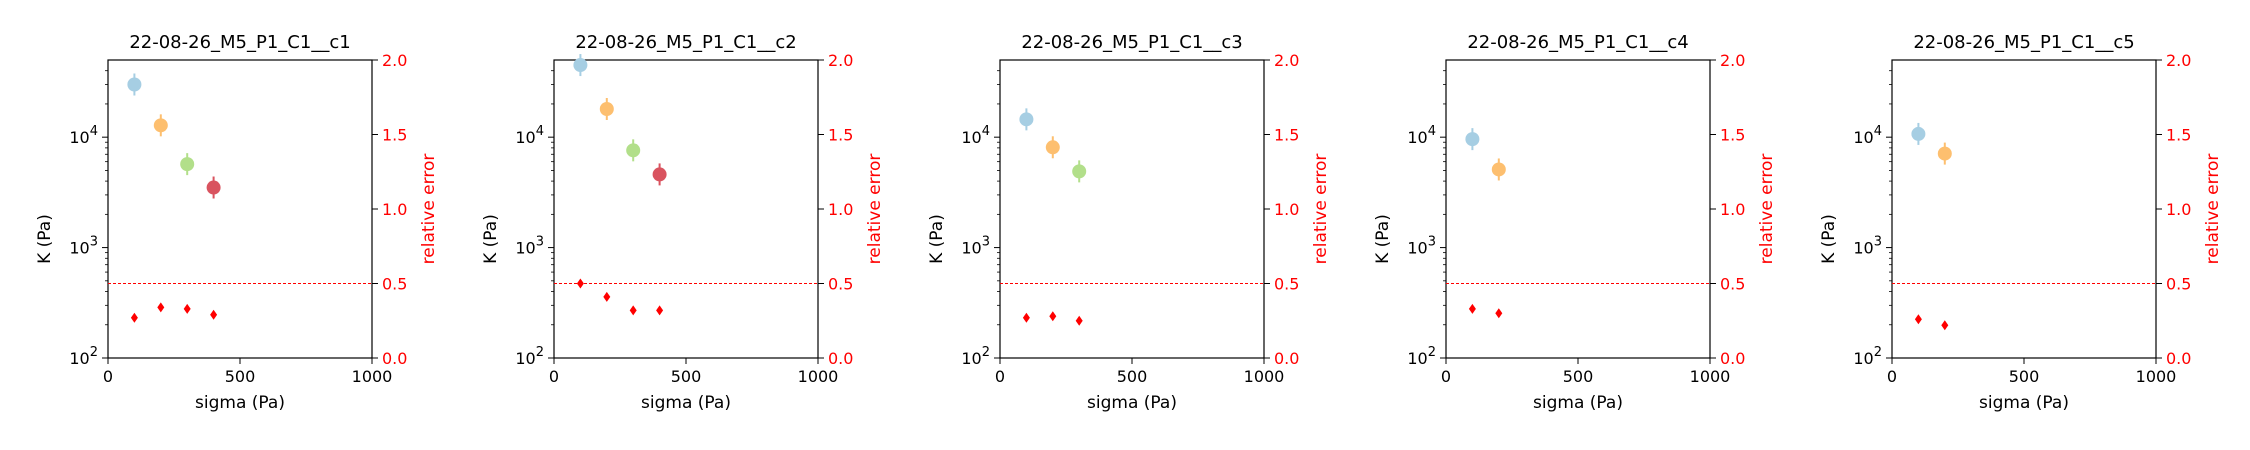 This screenshot has width=2250, height=450. Describe the element at coordinates (2023, 42) in the screenshot. I see `chart-title: 22-08-26_M5_P1_C1__c5` at that location.